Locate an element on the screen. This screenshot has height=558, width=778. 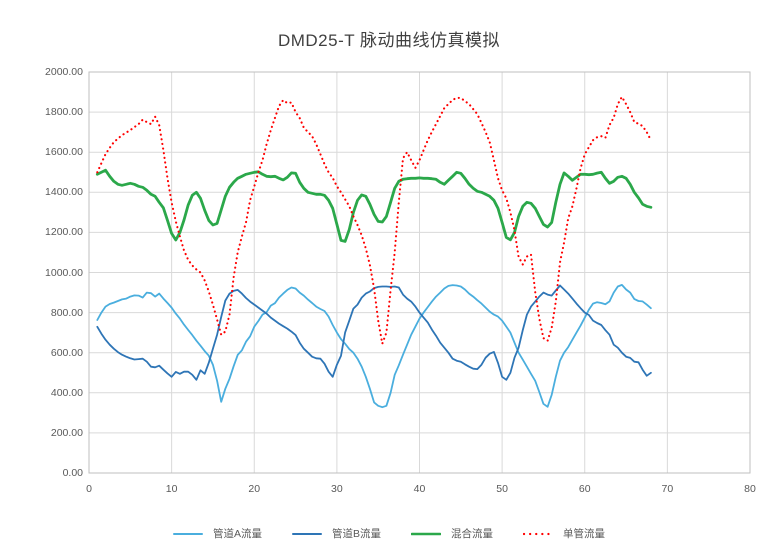
legend-item-pipe-a: 管道A流量 is located at coordinates (217, 533).